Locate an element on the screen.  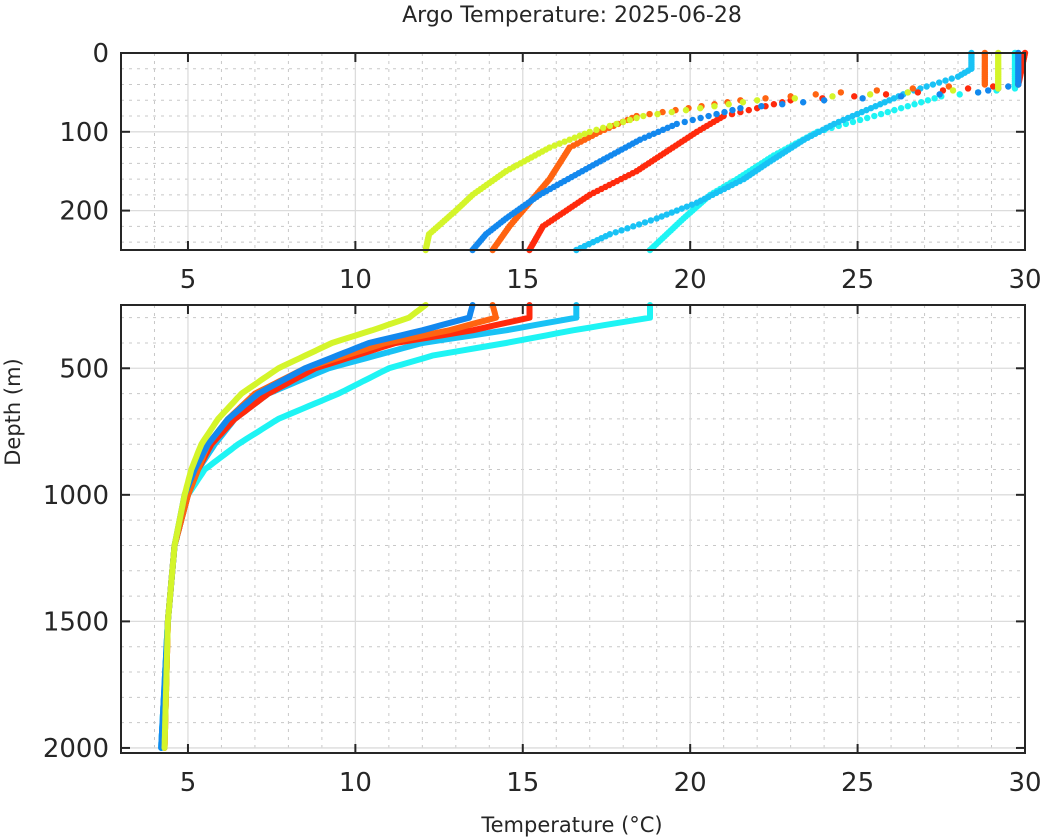
x-tick-label: 20 is located at coordinates (690, 783).